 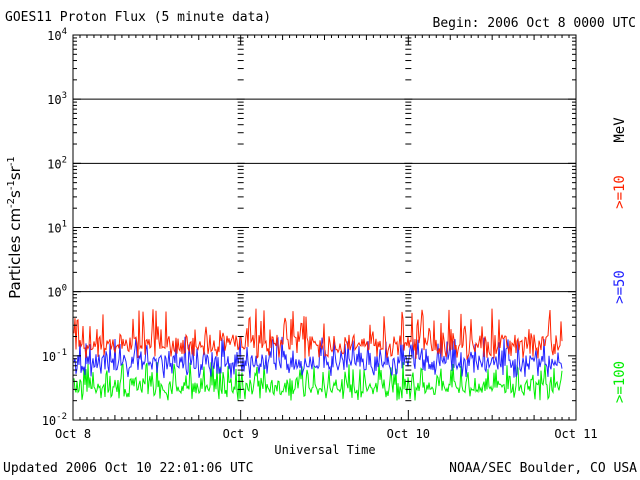 I want to click on y-tick-label: 10⁻², so click(x=54, y=420).